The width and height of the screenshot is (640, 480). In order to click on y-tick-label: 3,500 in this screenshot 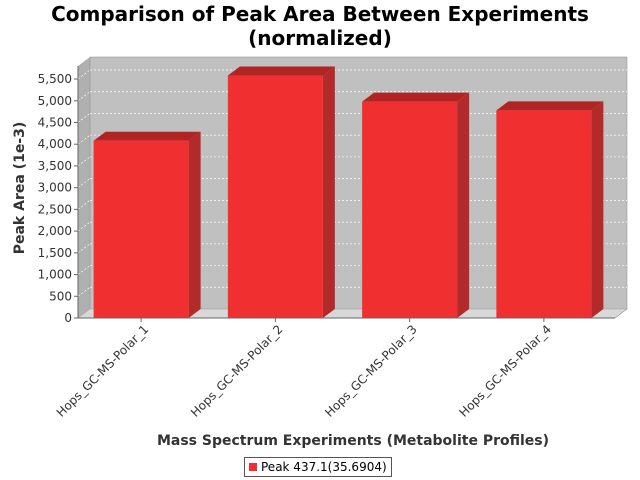, I will do `click(55, 166)`.